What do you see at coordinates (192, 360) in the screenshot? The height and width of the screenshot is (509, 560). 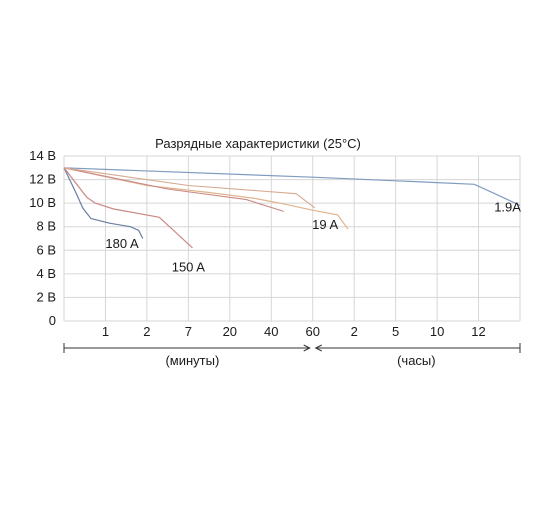 I see `minutes-range-label: (минуты)` at bounding box center [192, 360].